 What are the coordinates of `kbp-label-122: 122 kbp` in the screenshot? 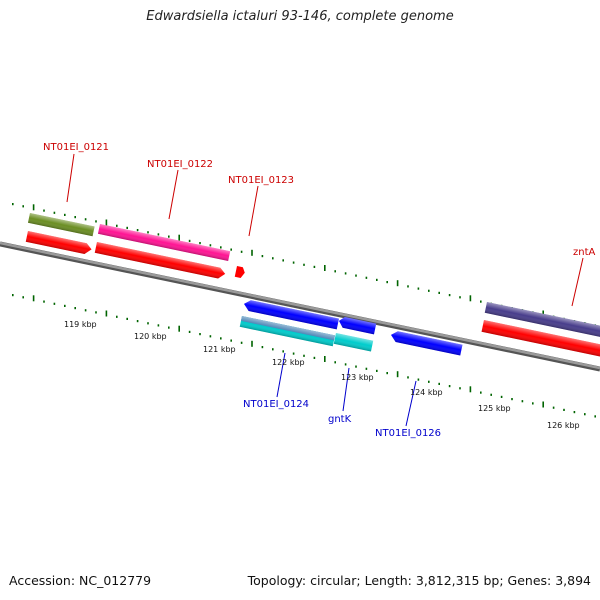 It's located at (288, 362).